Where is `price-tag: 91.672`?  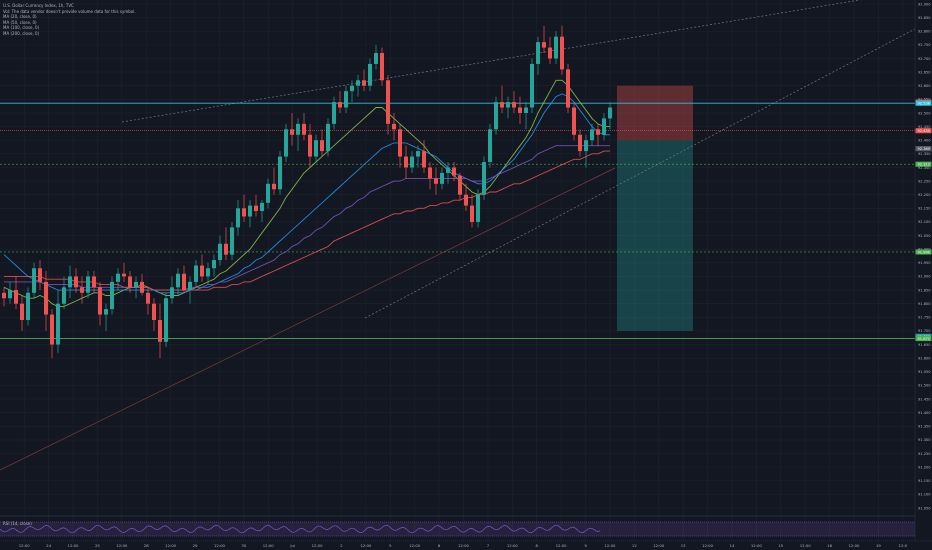 price-tag: 91.672 is located at coordinates (923, 338).